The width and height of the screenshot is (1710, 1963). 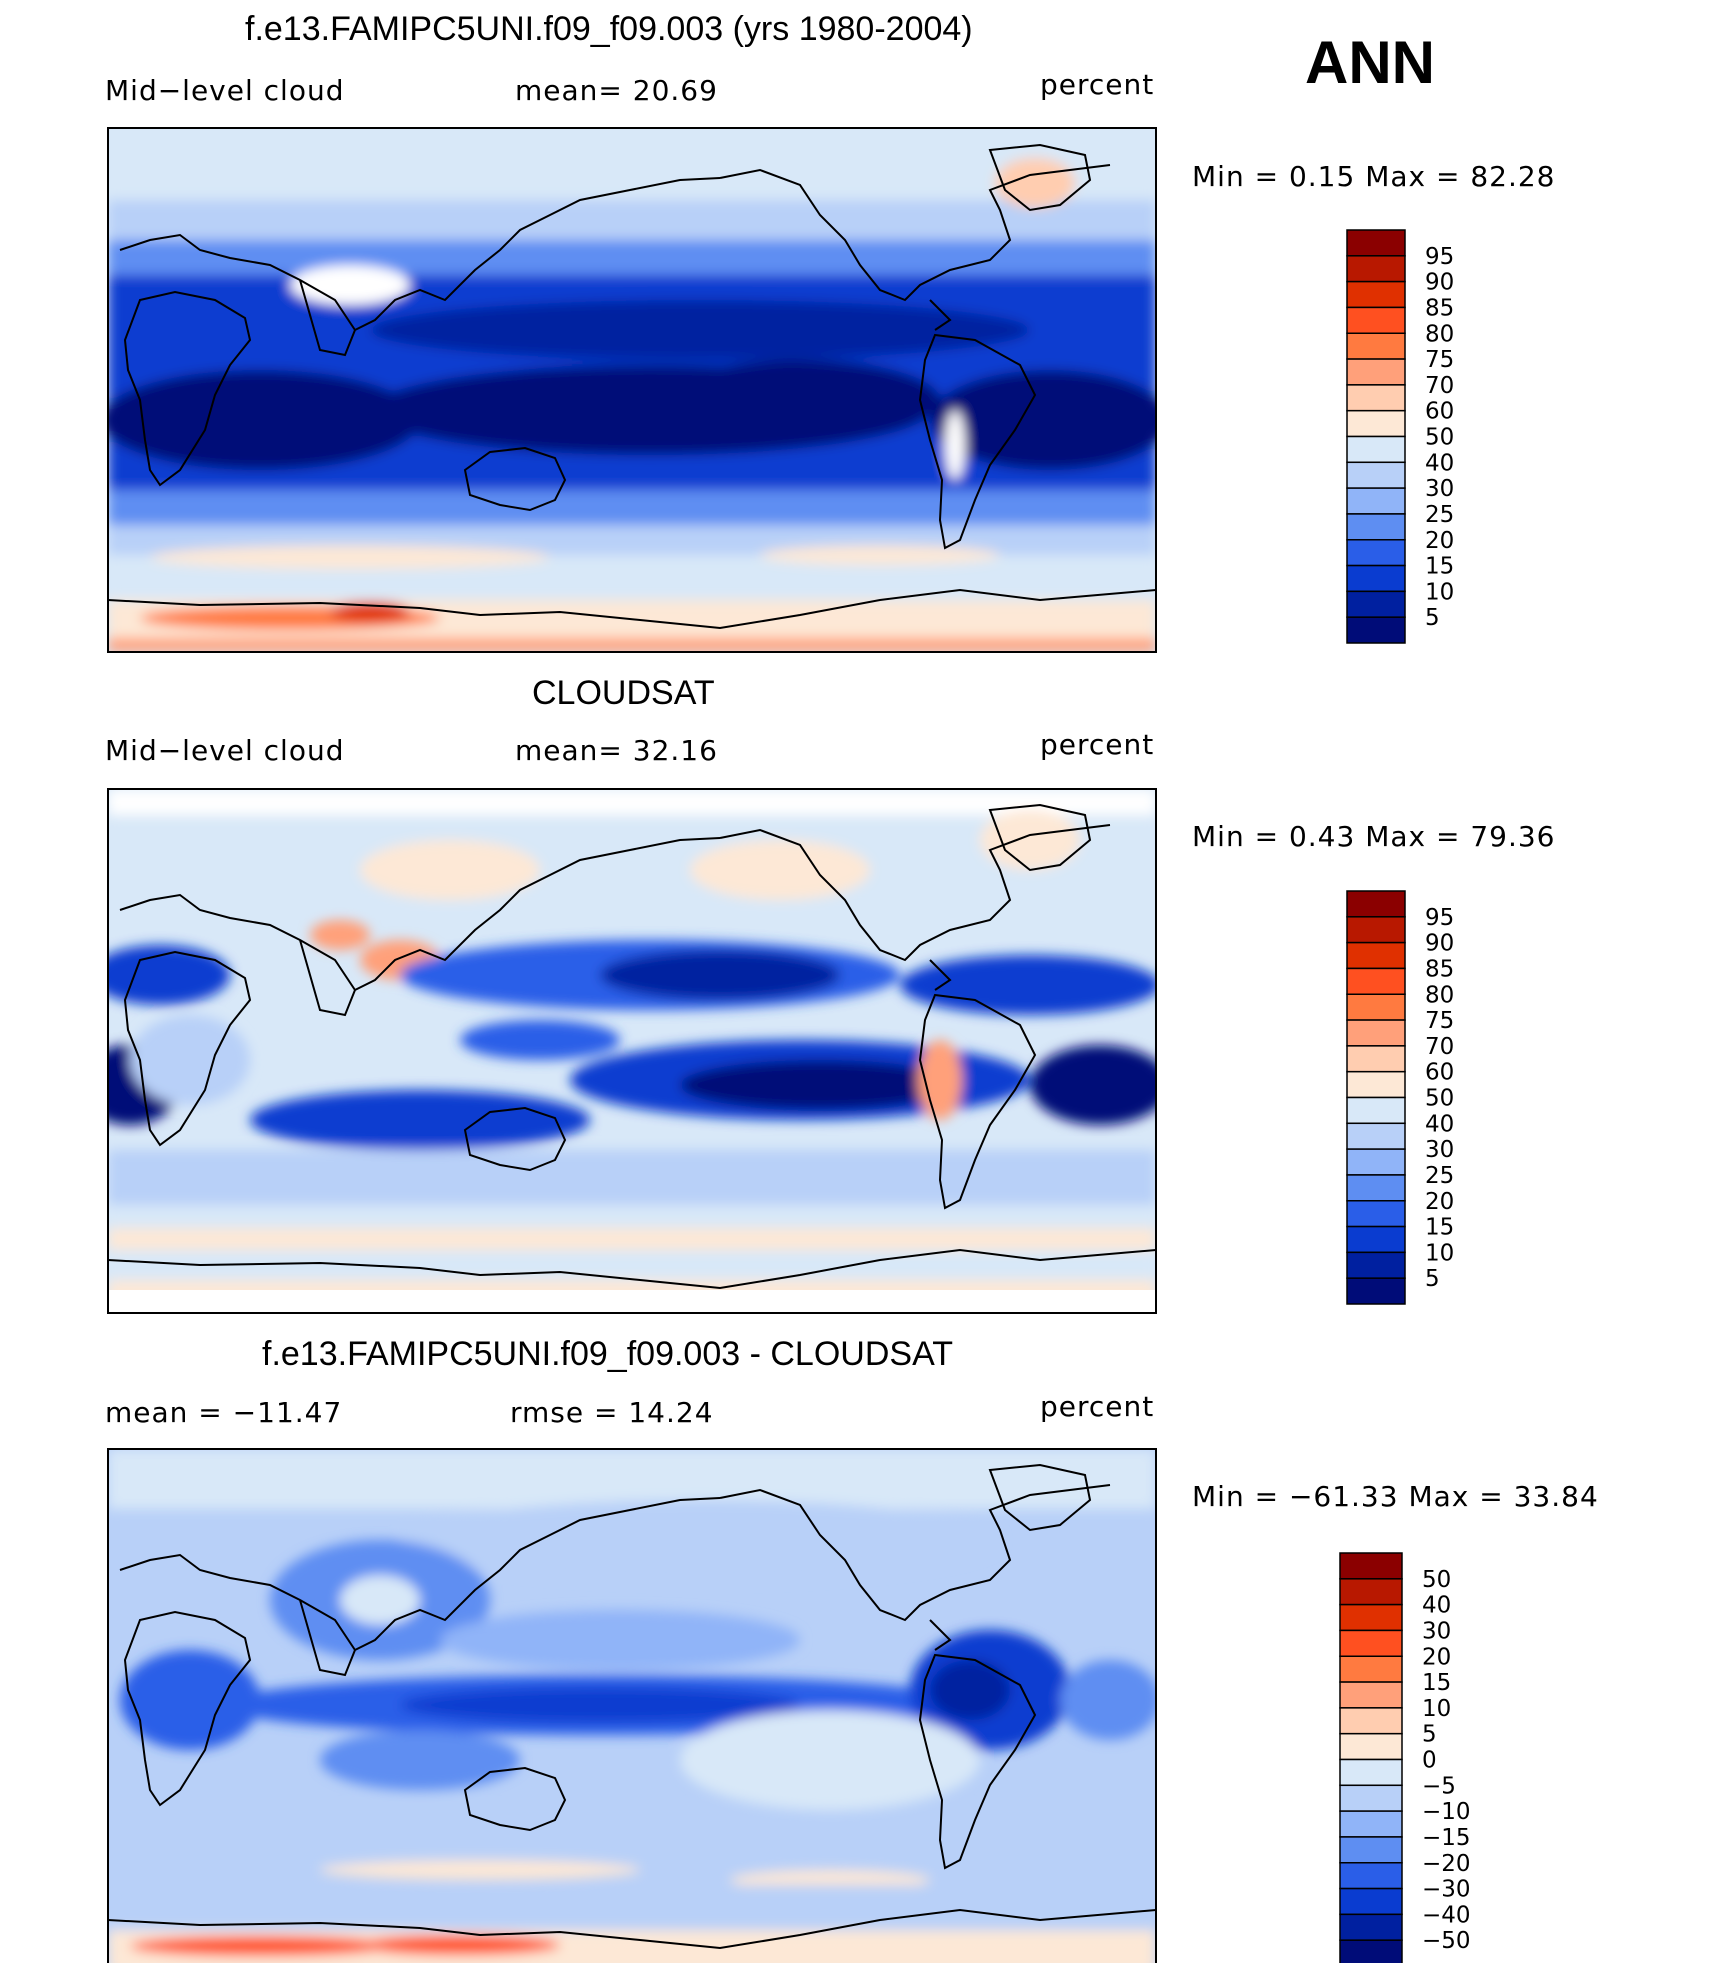 I want to click on colorbar-1-tick-label: 20, so click(x=1439, y=541).